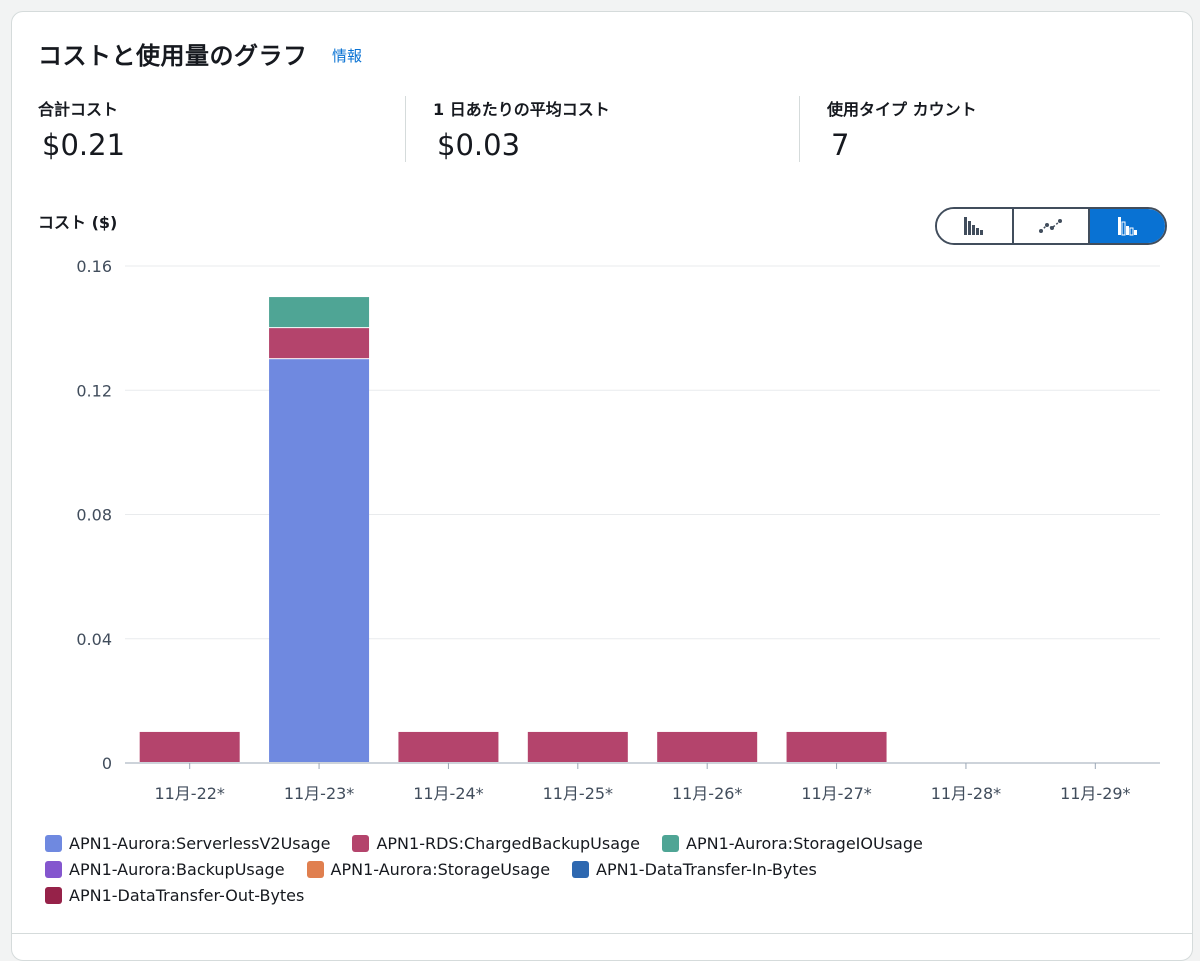 The image size is (1200, 961). I want to click on legend-label: APN1-Aurora:BackupUsage, so click(177, 869).